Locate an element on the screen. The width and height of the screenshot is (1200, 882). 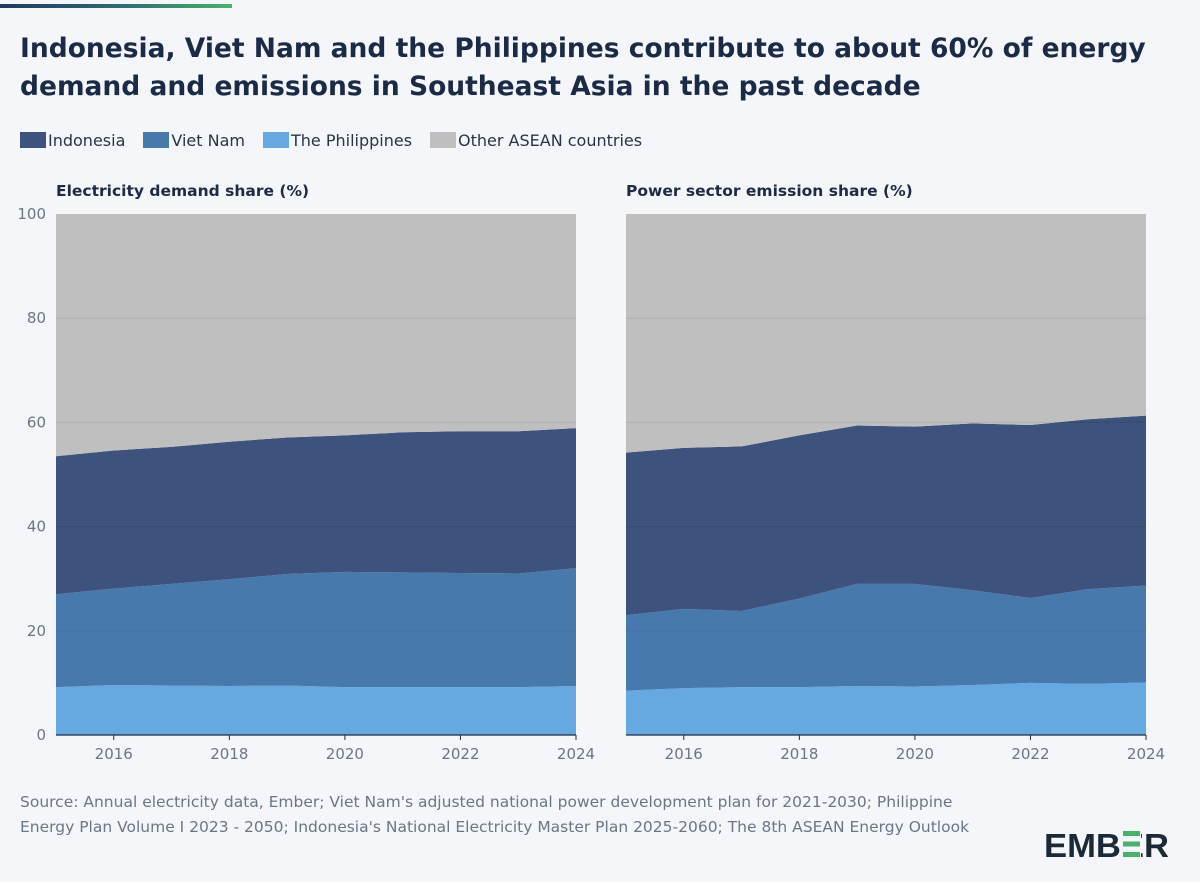
y-tick-label-80: 80 is located at coordinates (36, 318).